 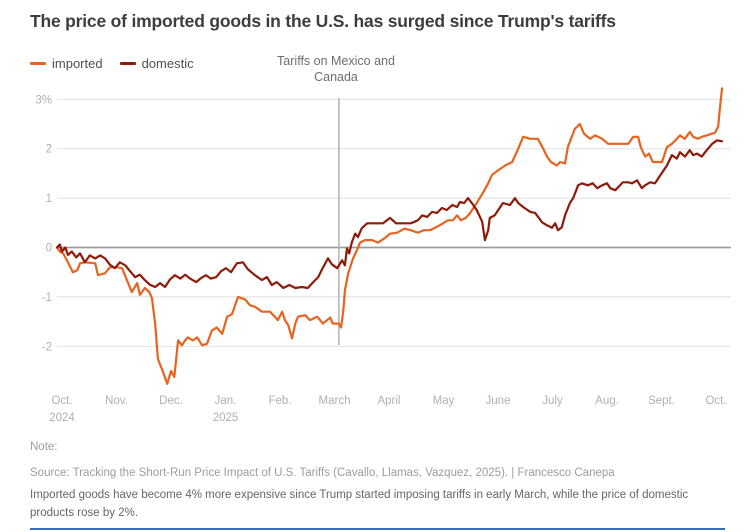 I want to click on tariff-annotation-label: Tariffs on Mexico and Canada, so click(x=336, y=69).